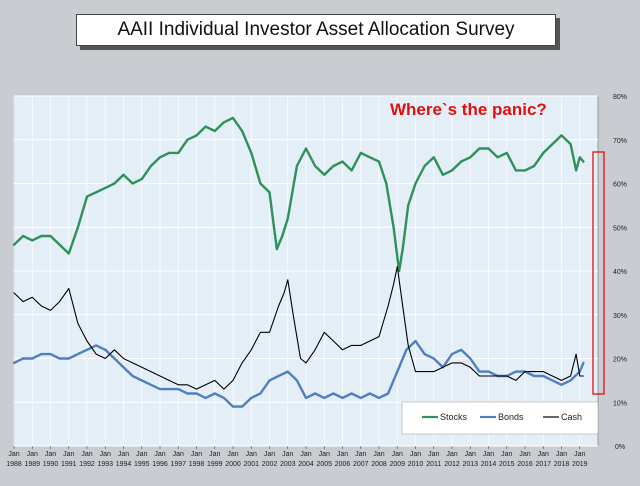 The width and height of the screenshot is (640, 486). I want to click on y-tick-label: 60%, so click(620, 185).